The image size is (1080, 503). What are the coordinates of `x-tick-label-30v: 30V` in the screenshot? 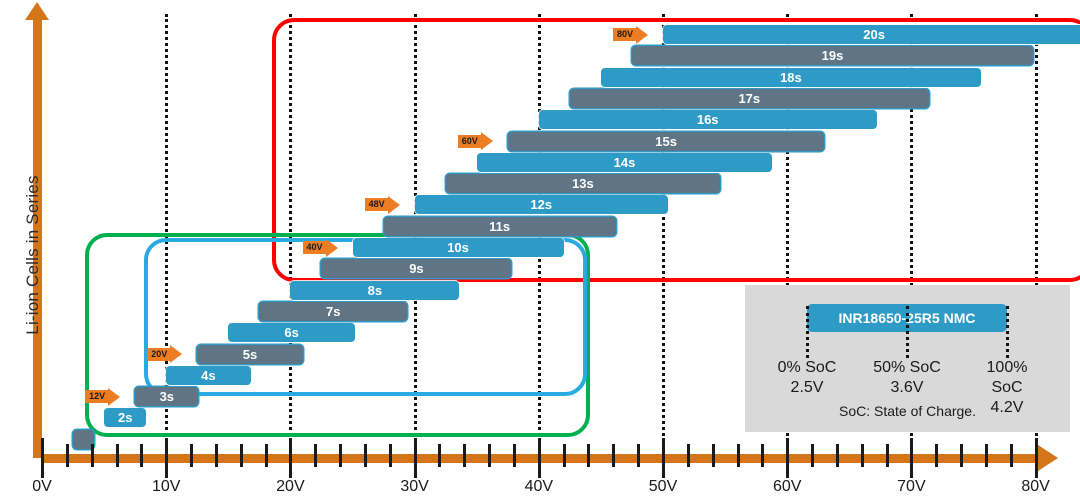 It's located at (414, 486).